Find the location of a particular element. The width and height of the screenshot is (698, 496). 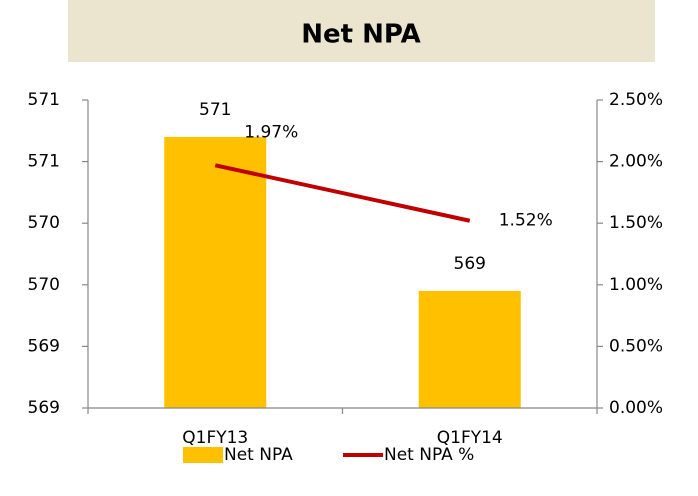

y2-tick-label: 0.50% is located at coordinates (636, 346).